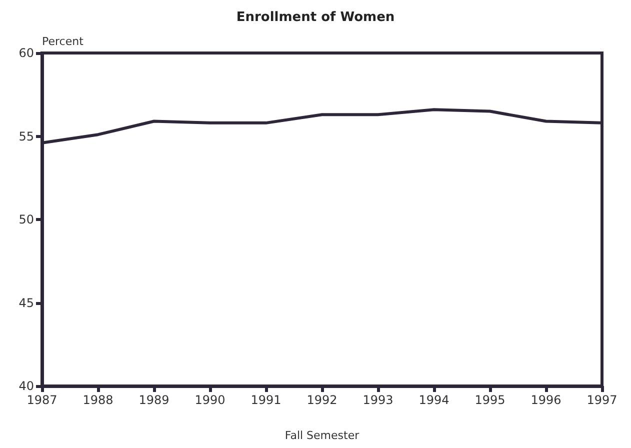 The height and width of the screenshot is (448, 631). What do you see at coordinates (602, 400) in the screenshot?
I see `x-tick-label: 1997` at bounding box center [602, 400].